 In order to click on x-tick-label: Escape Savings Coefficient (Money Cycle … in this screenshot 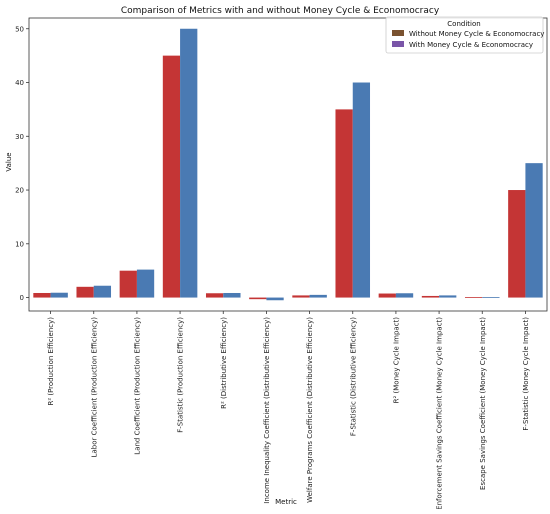, I will do `click(483, 403)`.